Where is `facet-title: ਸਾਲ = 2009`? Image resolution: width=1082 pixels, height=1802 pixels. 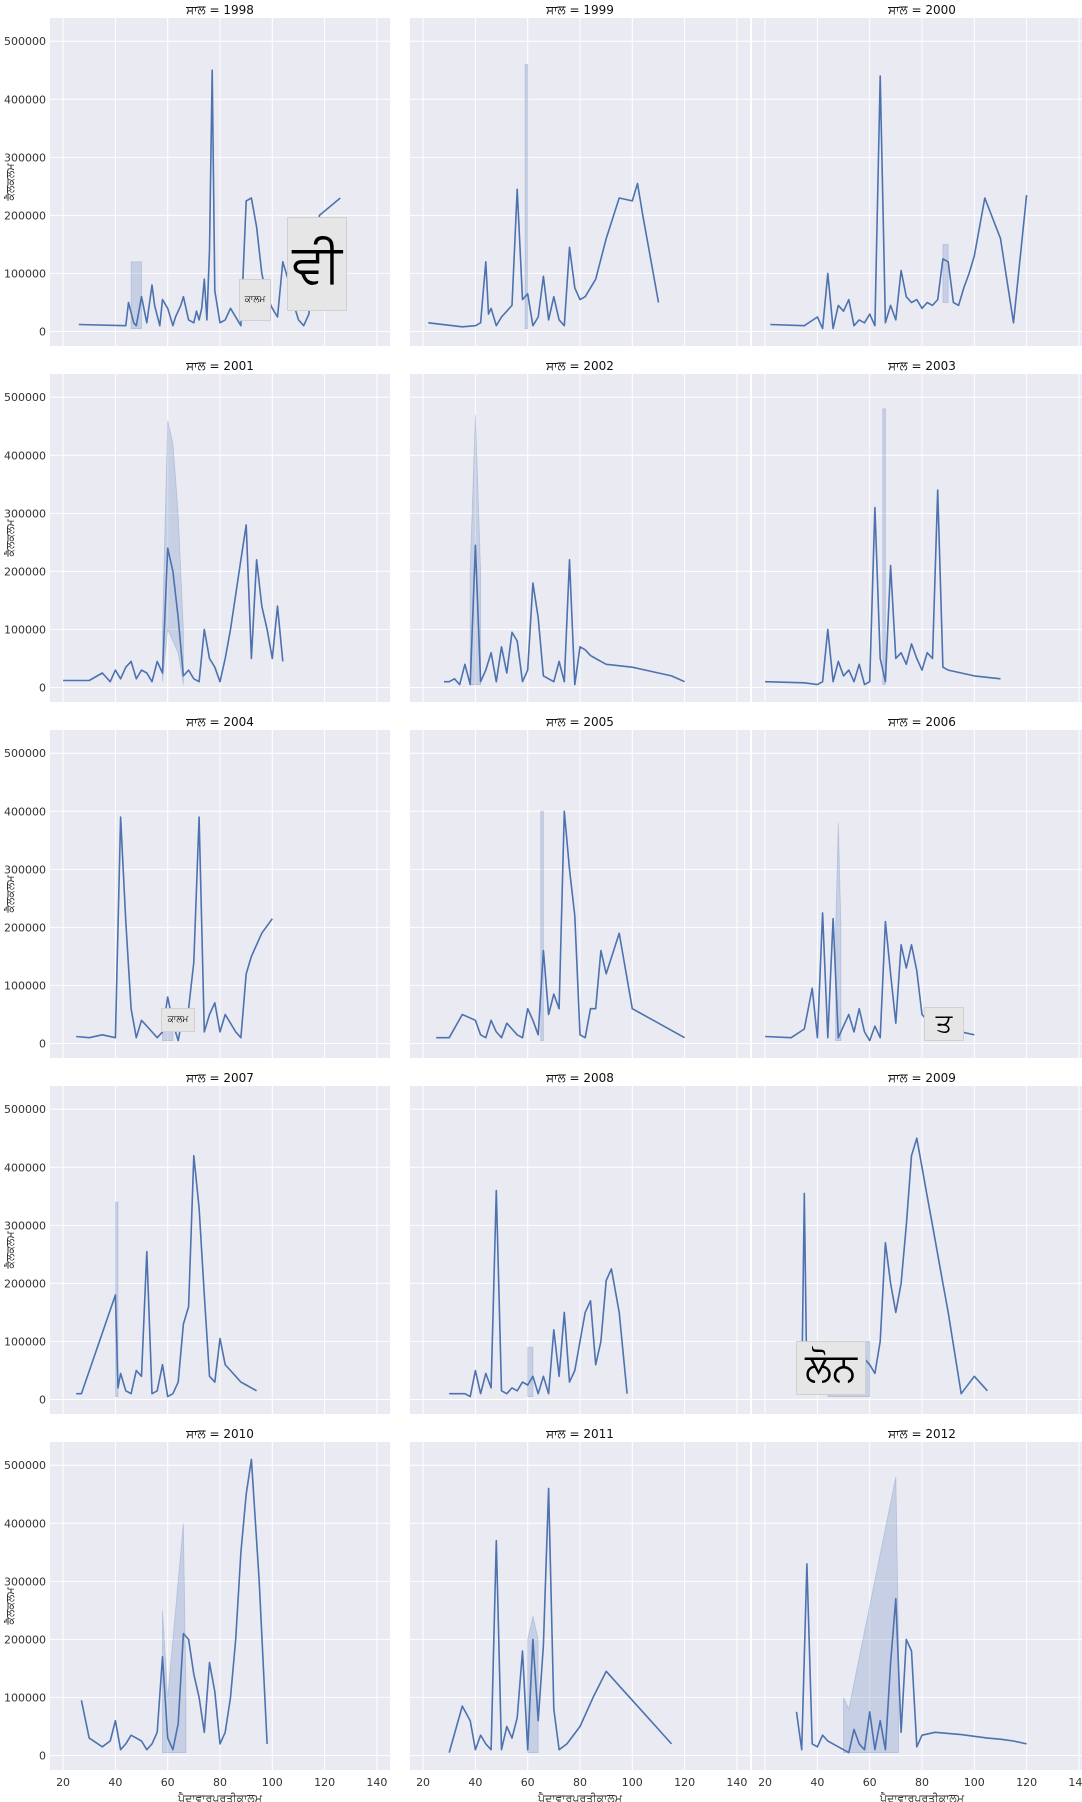
facet-title: ਸਾਲ = 2009 is located at coordinates (921, 1078).